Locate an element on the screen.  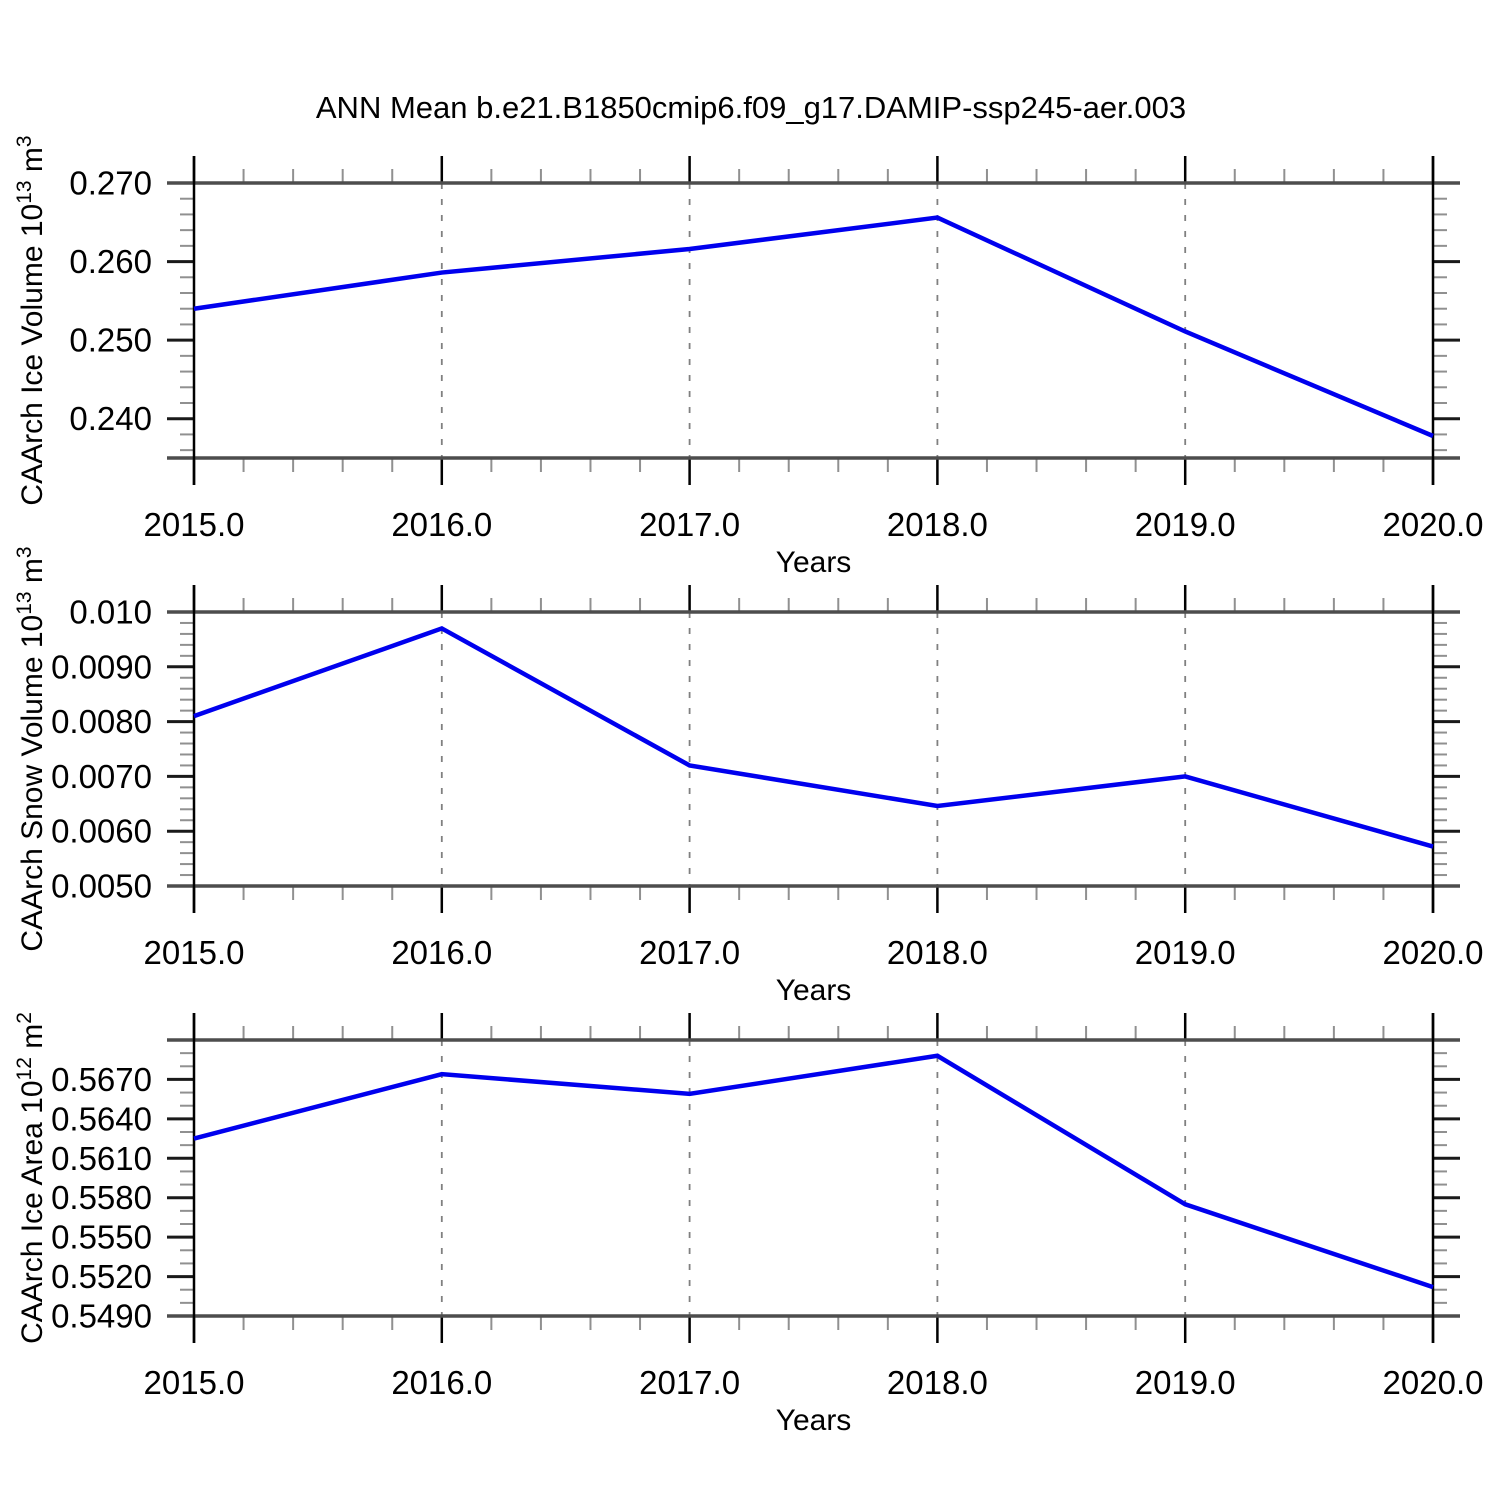
y-tick-label: 0.5580 is located at coordinates (101, 1197).